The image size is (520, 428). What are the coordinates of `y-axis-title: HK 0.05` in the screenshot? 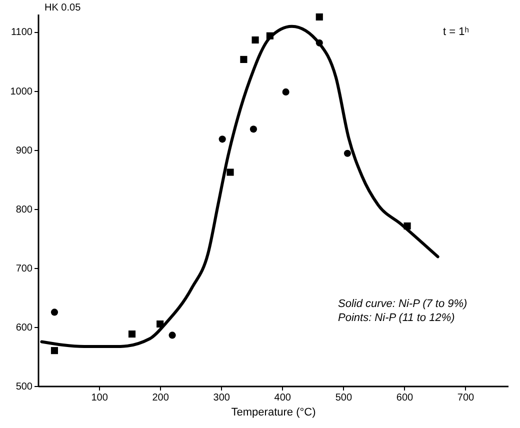 It's located at (63, 8).